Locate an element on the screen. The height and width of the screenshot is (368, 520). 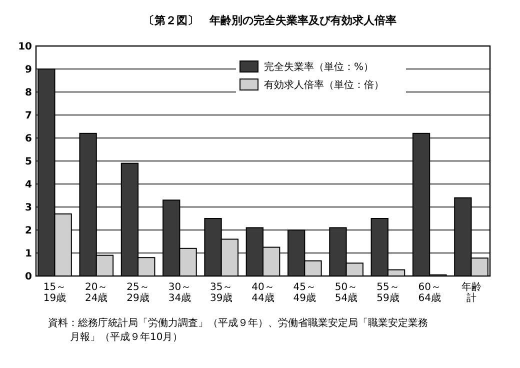
text: 資料：総務庁統計局「労働力調査」（平成９年）、労働省職業安定局「職業安定業務月報」（平成９年10月） is located at coordinates (238, 330).